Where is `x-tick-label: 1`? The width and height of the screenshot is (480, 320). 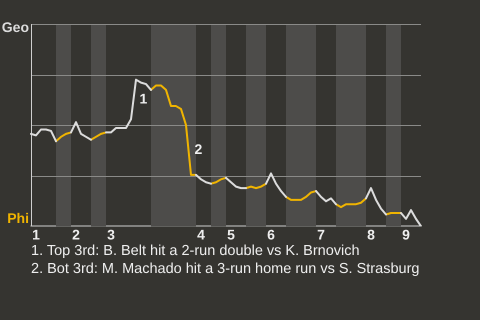 x-tick-label: 1 is located at coordinates (36, 234).